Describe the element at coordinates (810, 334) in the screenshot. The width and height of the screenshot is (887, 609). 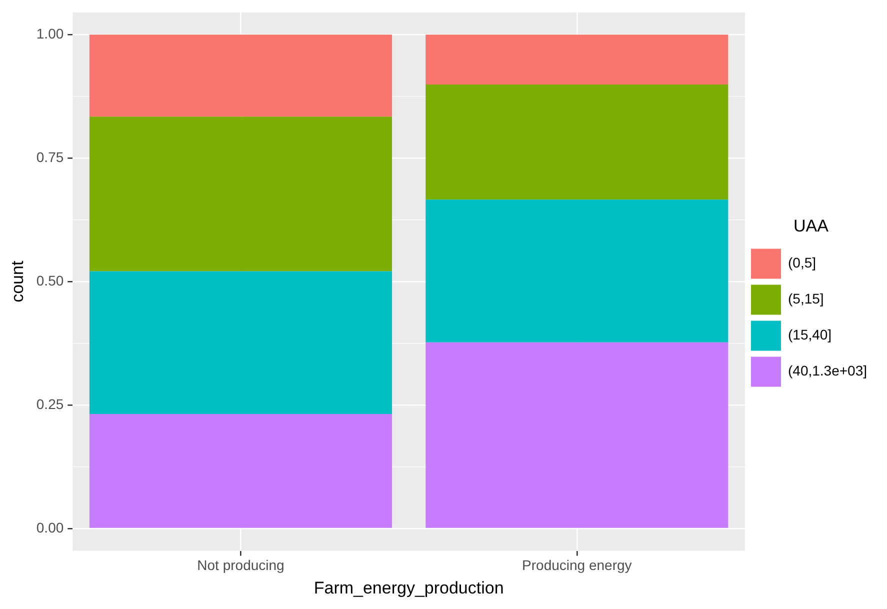
I see `legend-label: (15,40]` at that location.